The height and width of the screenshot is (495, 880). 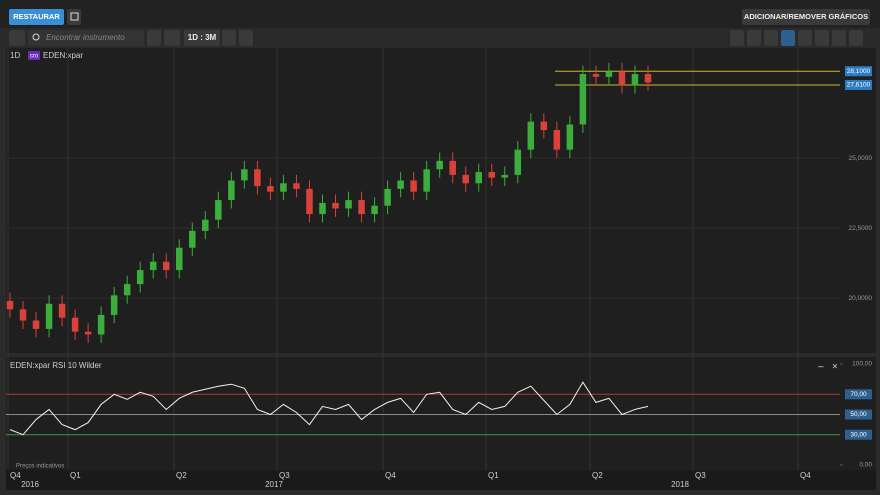 I want to click on period-button, so click(x=202, y=38).